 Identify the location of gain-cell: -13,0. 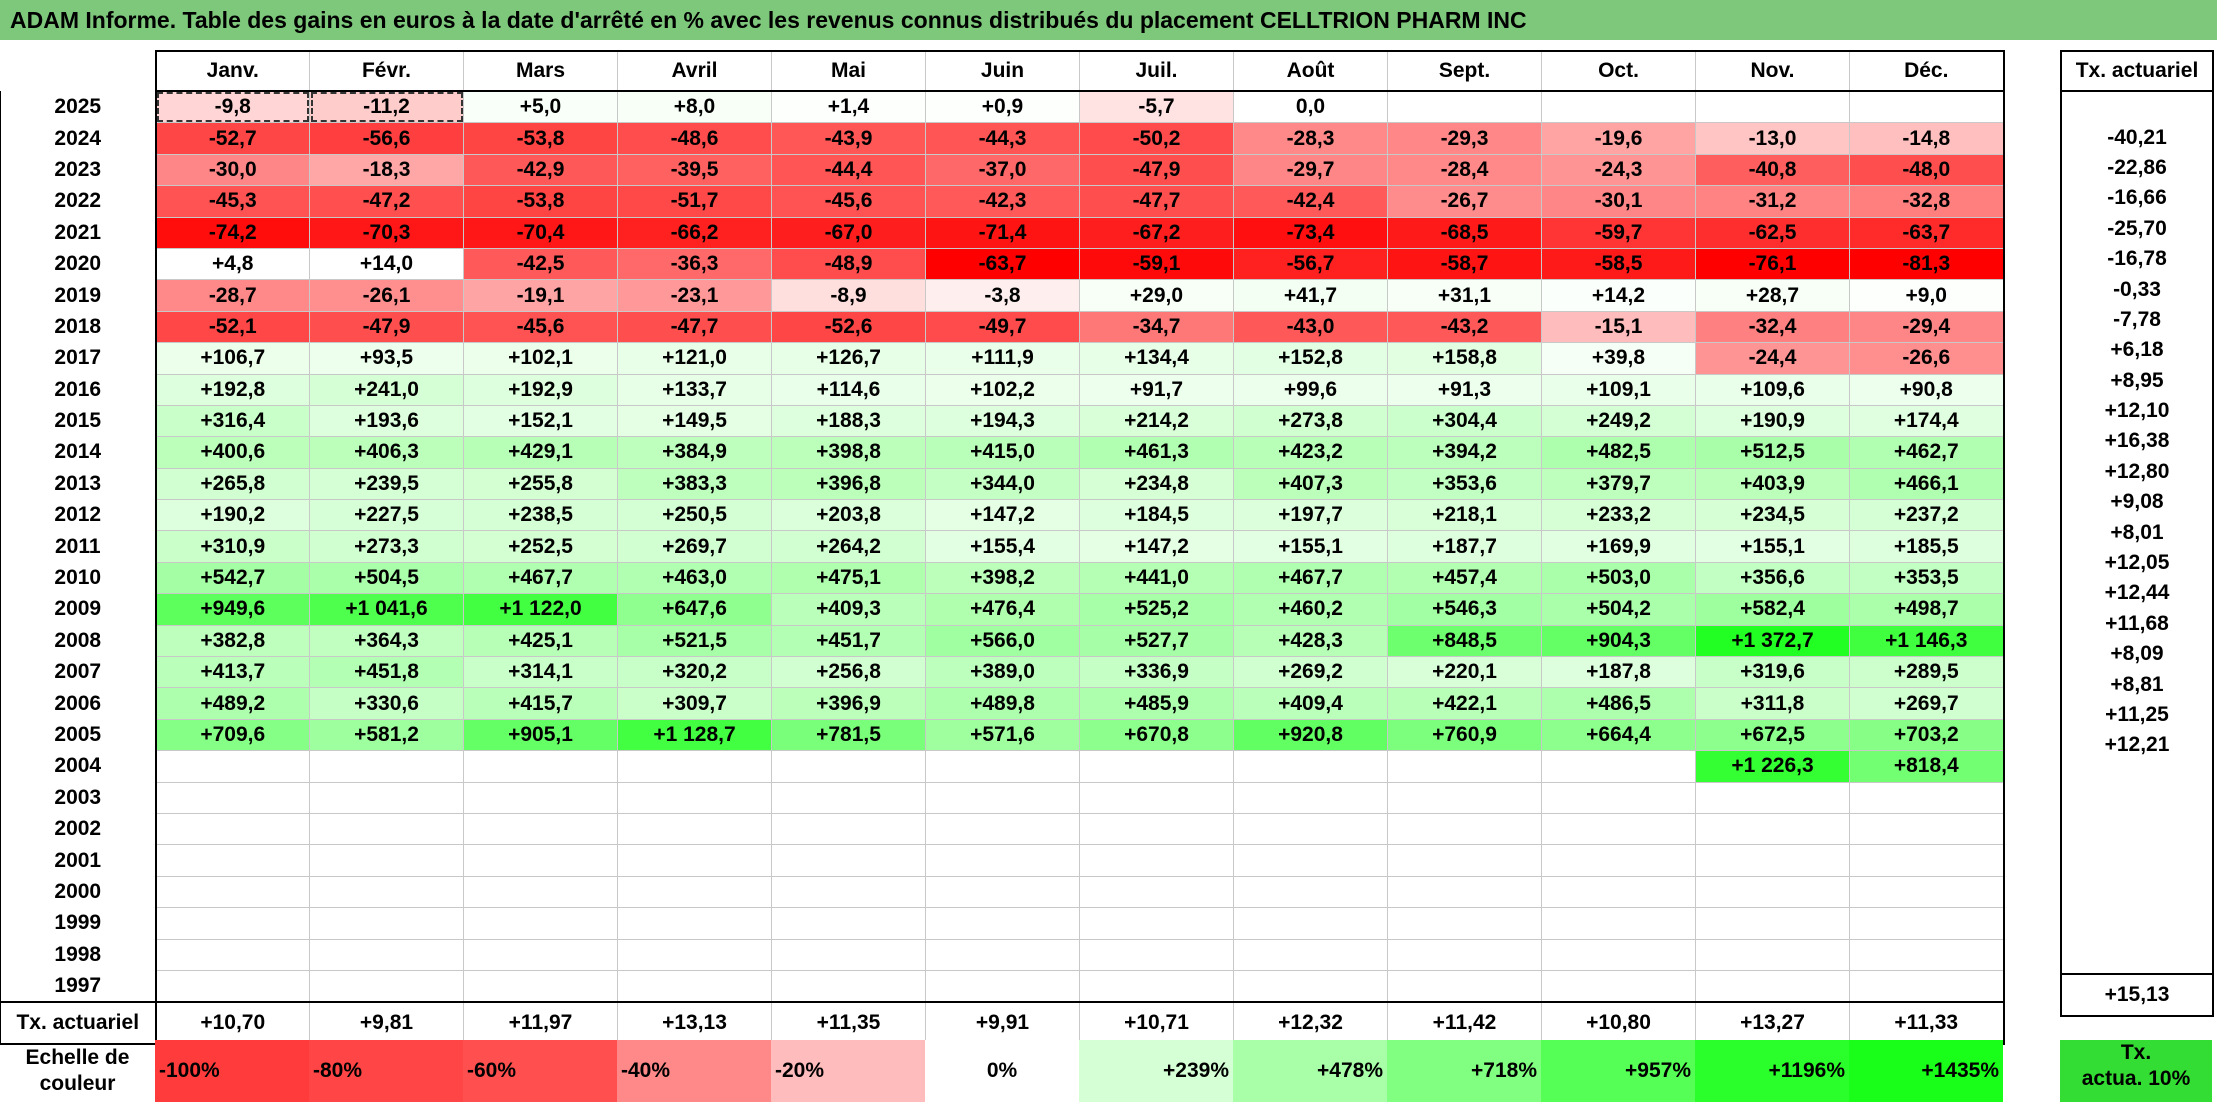
(1772, 138).